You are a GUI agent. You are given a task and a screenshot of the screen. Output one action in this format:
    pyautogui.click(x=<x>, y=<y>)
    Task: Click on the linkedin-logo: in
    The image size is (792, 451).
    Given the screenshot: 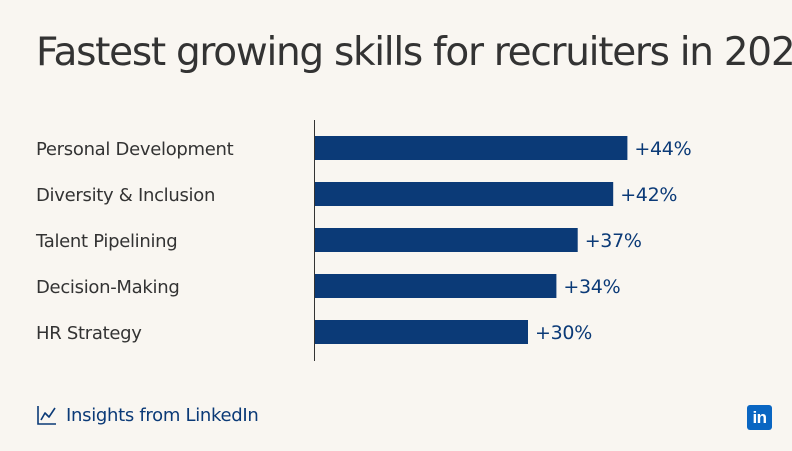 What is the action you would take?
    pyautogui.click(x=759, y=417)
    